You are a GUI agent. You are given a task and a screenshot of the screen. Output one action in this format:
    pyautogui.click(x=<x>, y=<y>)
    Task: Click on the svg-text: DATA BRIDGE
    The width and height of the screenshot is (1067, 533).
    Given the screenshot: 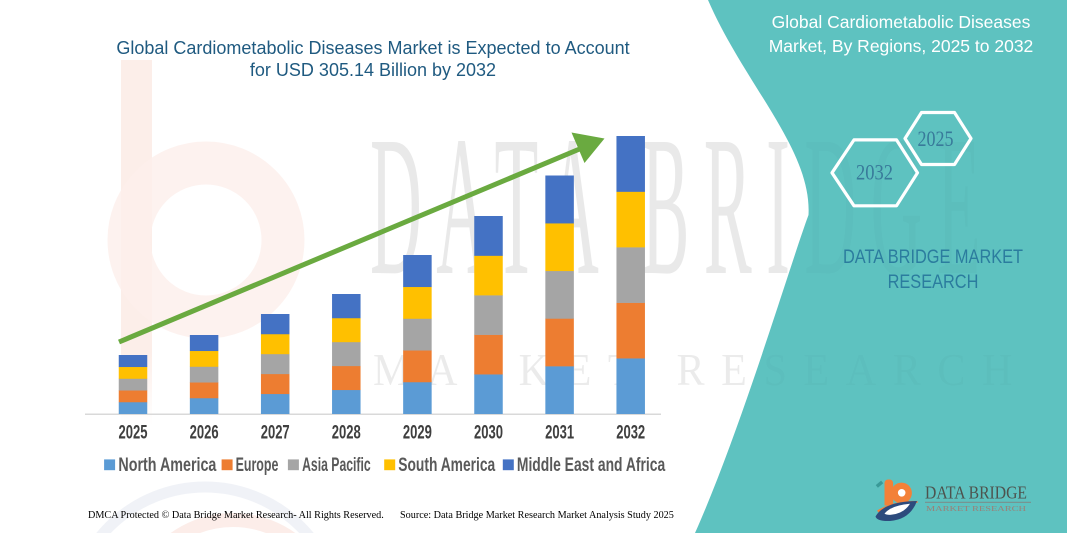 What is the action you would take?
    pyautogui.click(x=976, y=493)
    